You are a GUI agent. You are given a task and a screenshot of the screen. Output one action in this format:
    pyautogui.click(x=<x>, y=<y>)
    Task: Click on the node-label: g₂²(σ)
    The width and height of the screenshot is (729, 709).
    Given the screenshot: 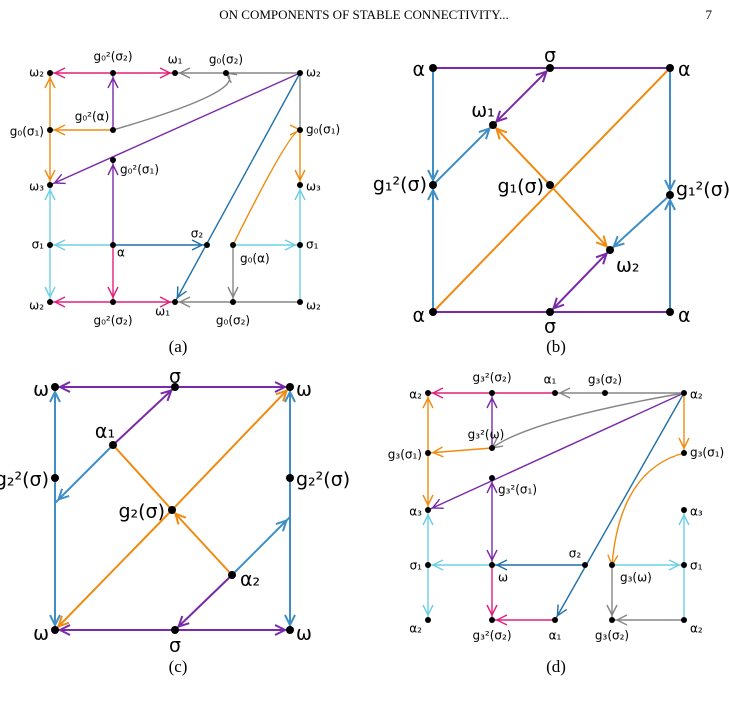 What is the action you would take?
    pyautogui.click(x=323, y=480)
    